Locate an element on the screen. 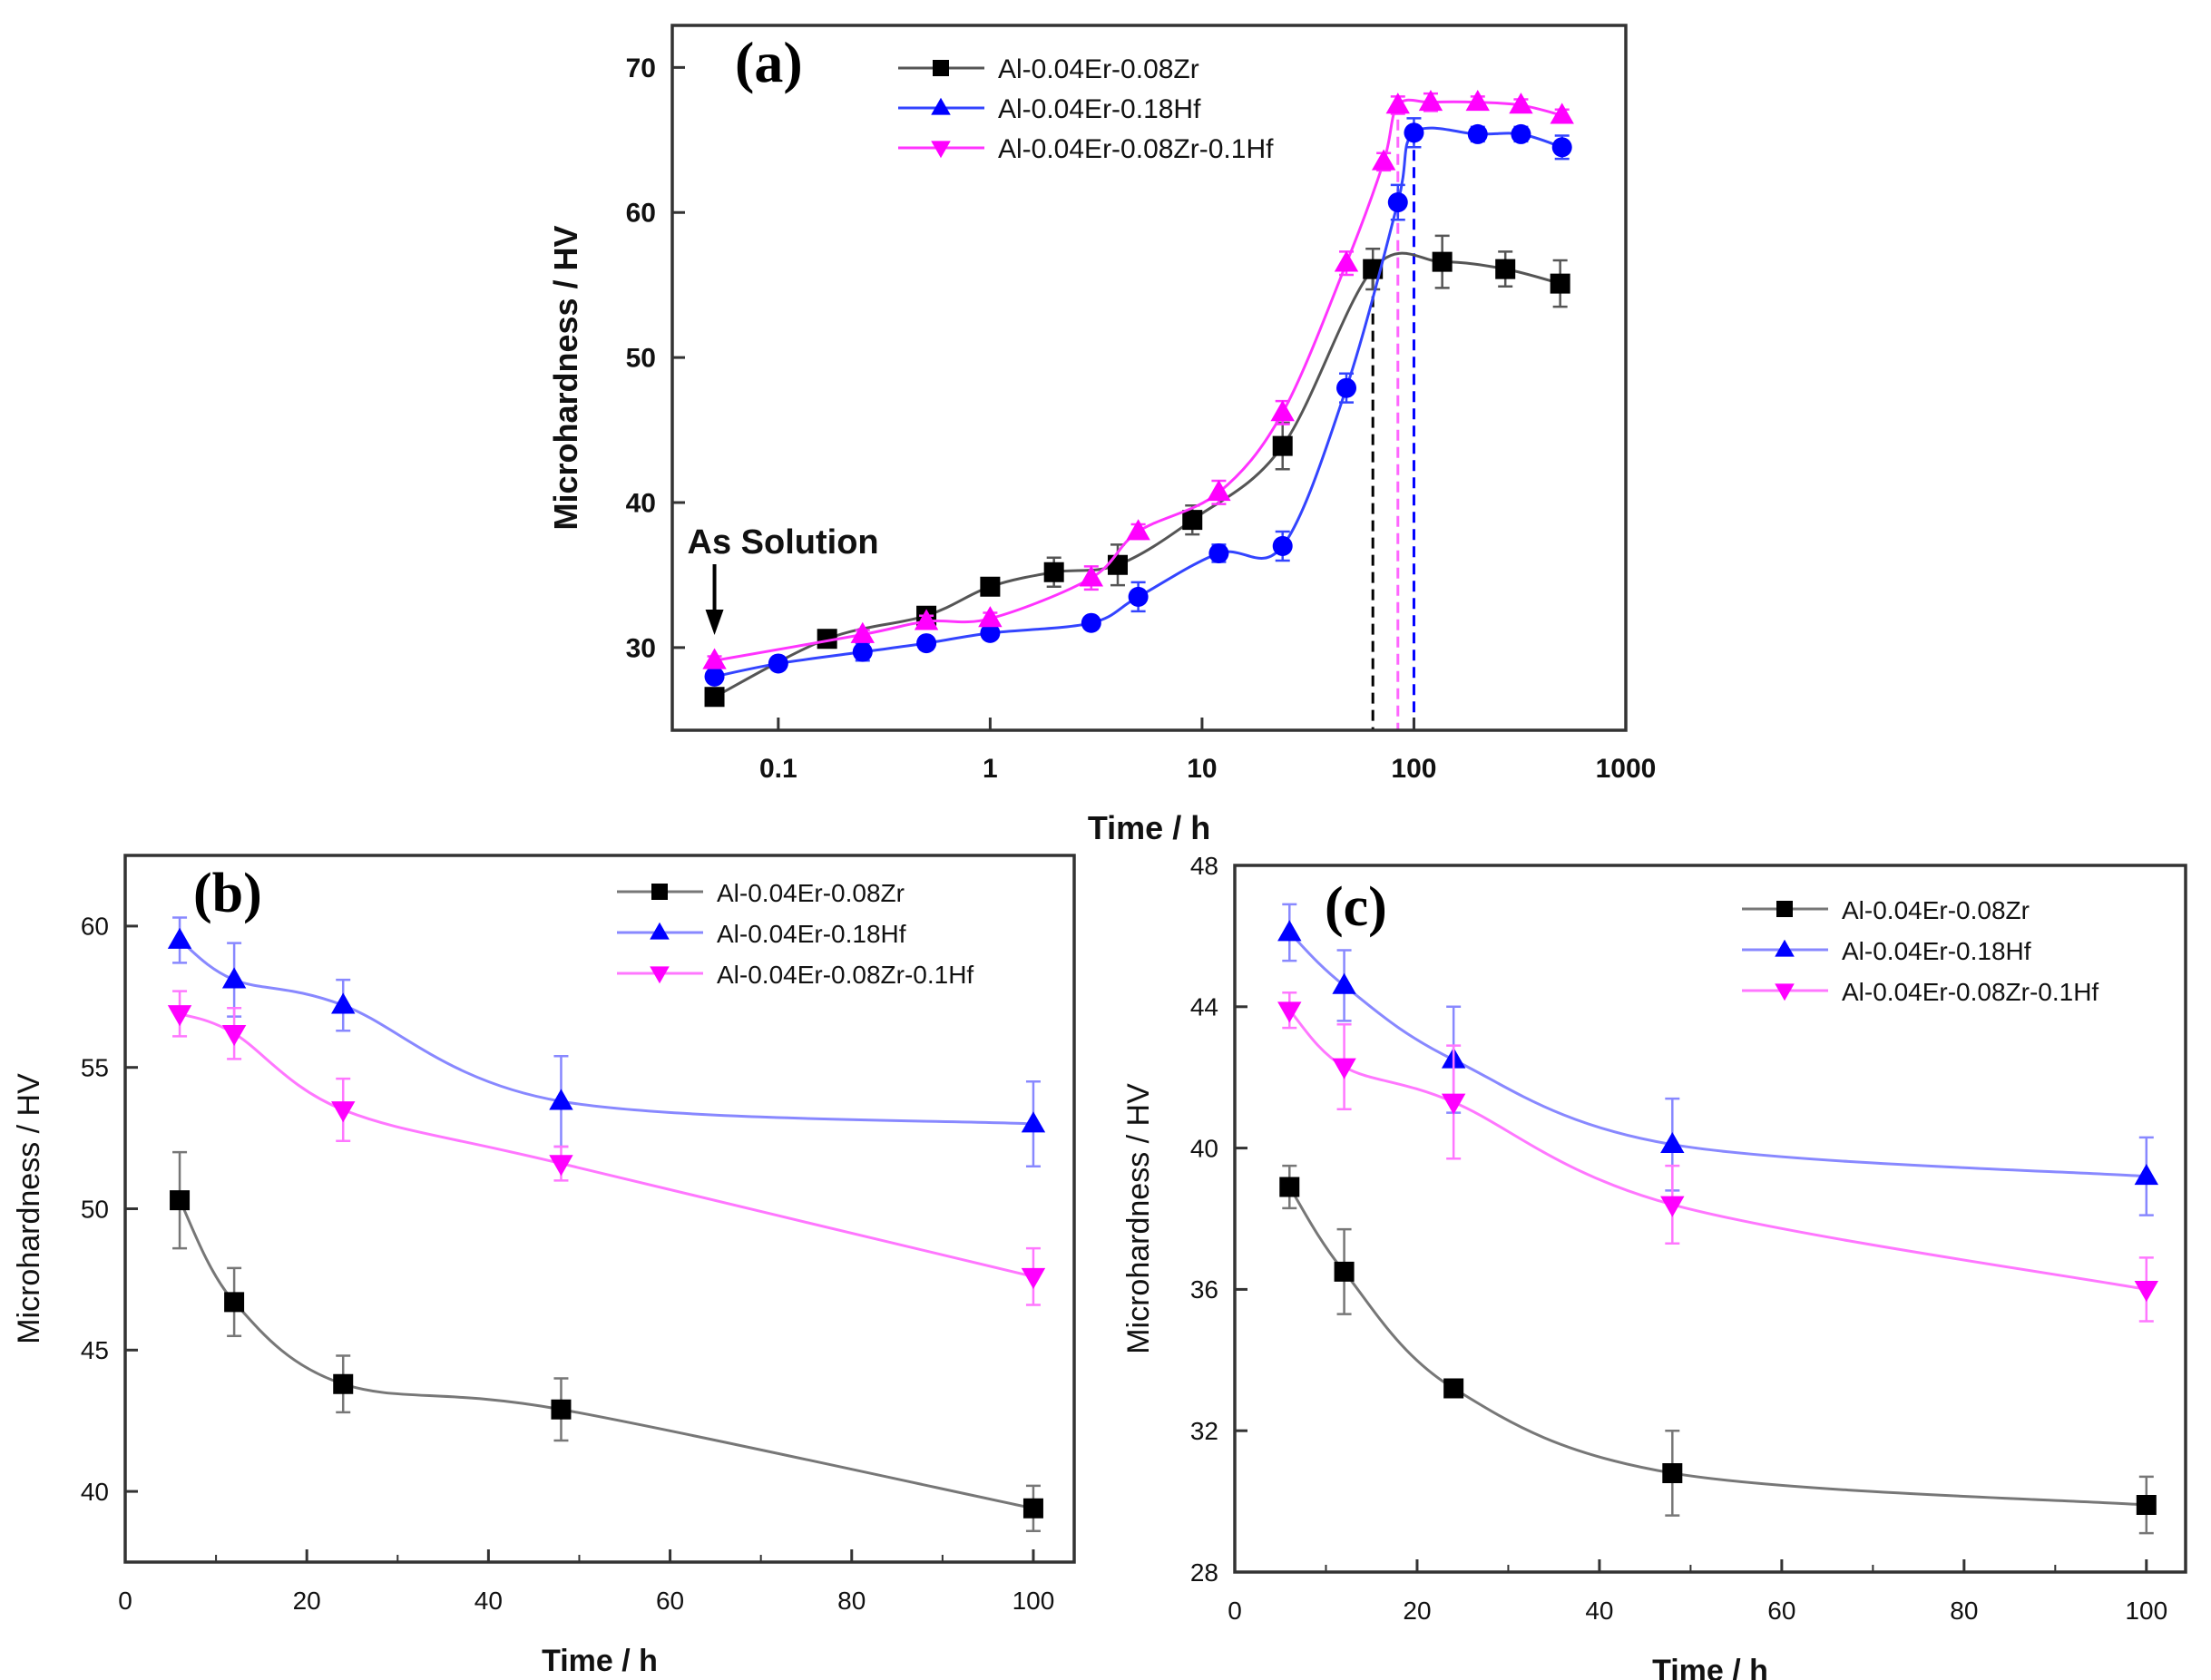  x-tick-label: 0.1 is located at coordinates (778, 769).